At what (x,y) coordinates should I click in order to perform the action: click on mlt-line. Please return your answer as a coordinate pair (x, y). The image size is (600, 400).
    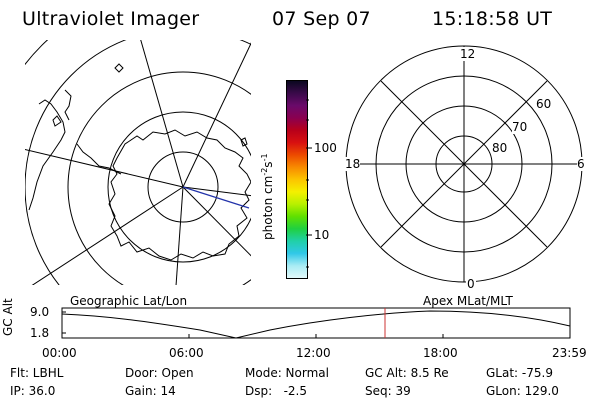
    Looking at the image, I should click on (464, 164).